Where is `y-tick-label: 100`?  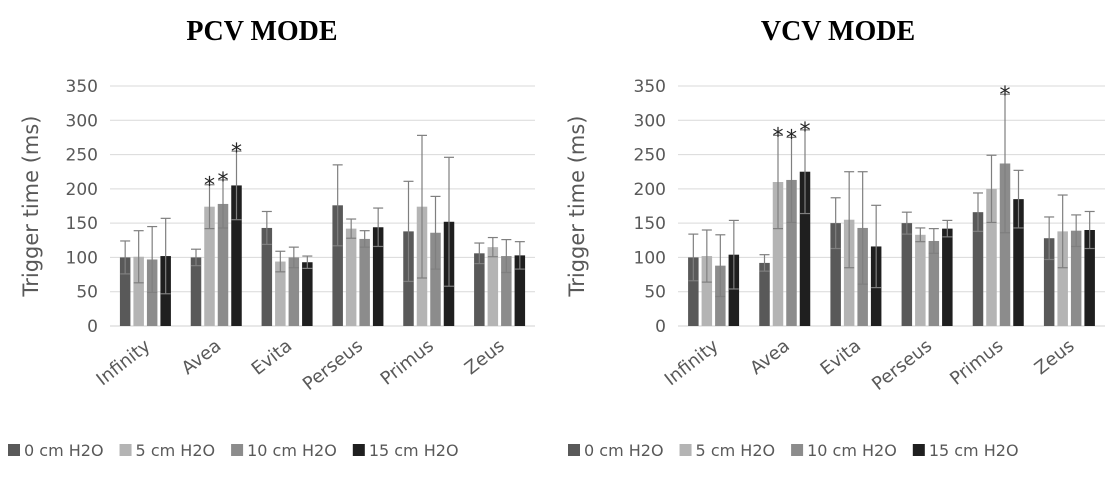
y-tick-label: 100 is located at coordinates (82, 258).